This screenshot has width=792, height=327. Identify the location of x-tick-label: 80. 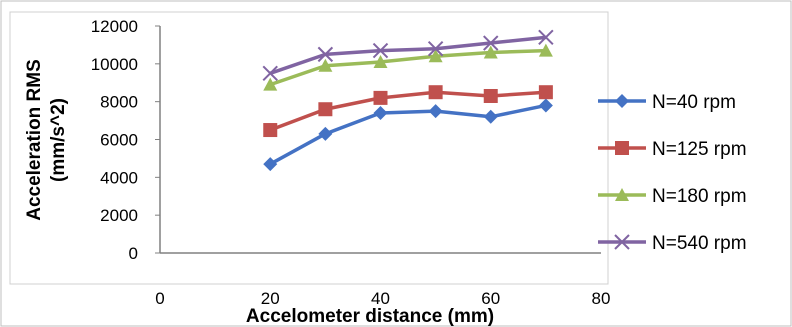
(601, 298).